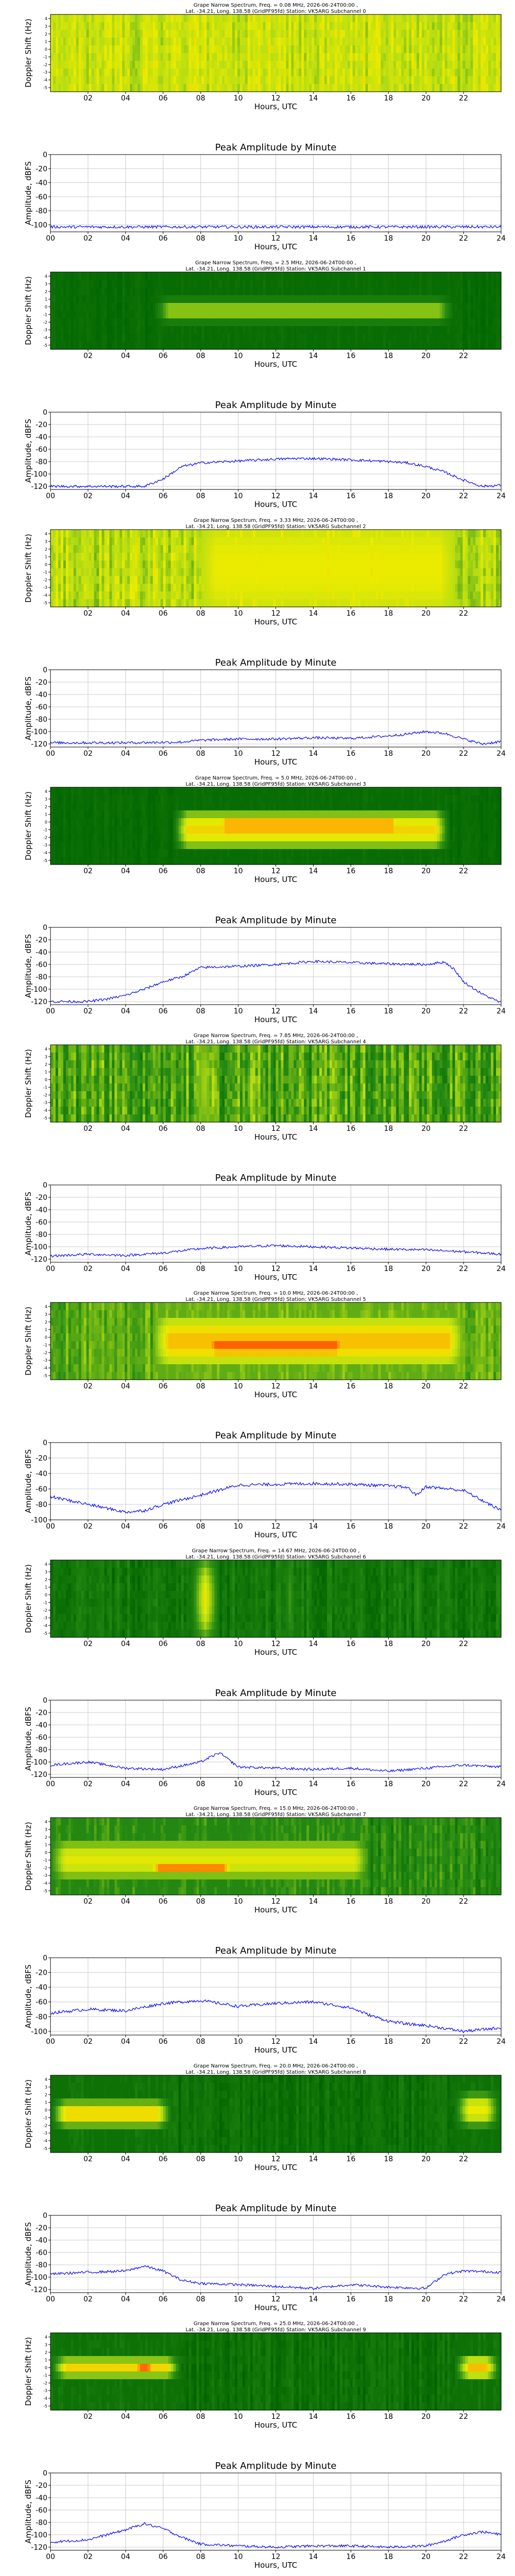  What do you see at coordinates (46, 307) in the screenshot?
I see `doppler-tick-label: 0` at bounding box center [46, 307].